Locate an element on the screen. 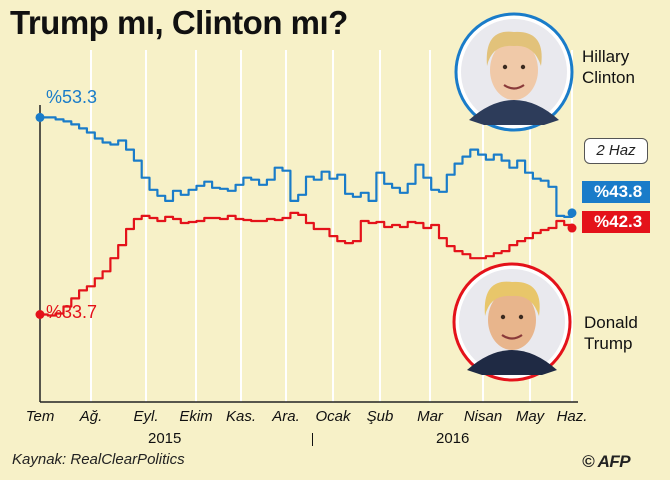 The height and width of the screenshot is (480, 670). source-note: Kaynak: RealClearPolitics is located at coordinates (98, 459).